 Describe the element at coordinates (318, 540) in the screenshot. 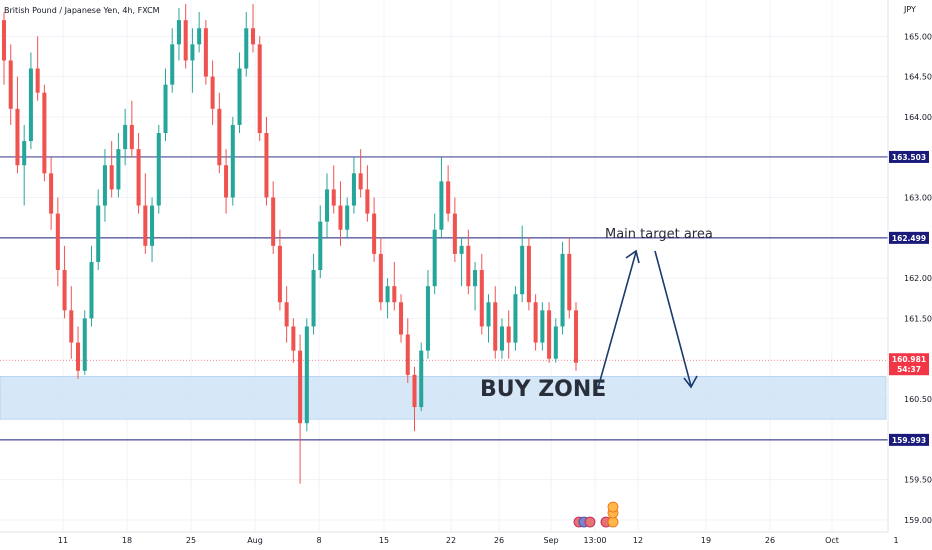

I see `x-tick-label: 8` at that location.